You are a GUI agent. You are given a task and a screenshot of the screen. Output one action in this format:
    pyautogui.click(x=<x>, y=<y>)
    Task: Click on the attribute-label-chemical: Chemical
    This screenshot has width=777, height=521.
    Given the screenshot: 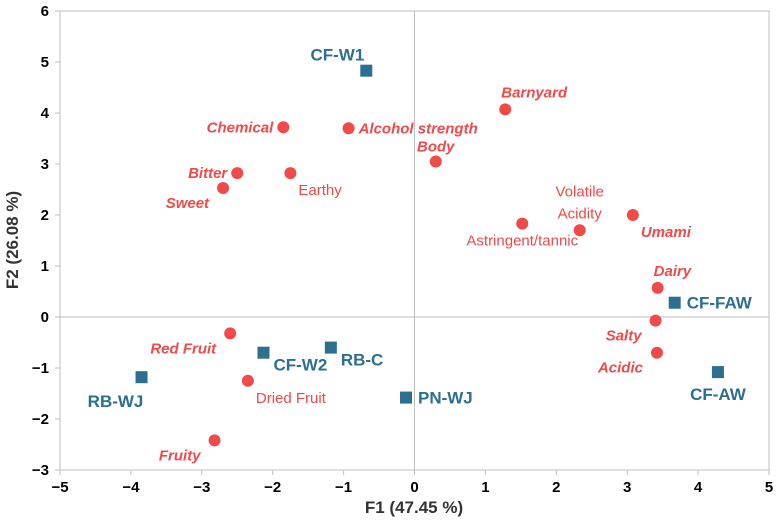 What is the action you would take?
    pyautogui.click(x=241, y=127)
    